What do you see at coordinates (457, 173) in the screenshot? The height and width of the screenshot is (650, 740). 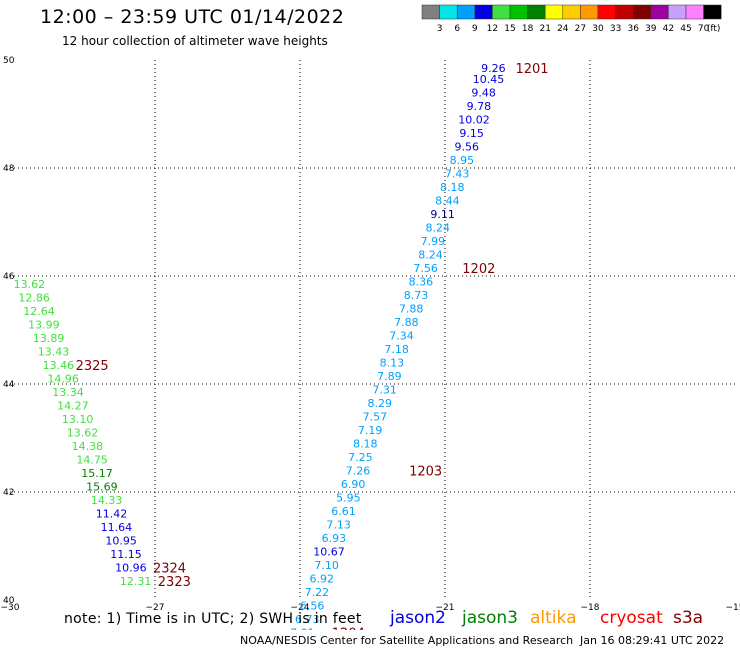 I see `data-point-label: 7.43` at bounding box center [457, 173].